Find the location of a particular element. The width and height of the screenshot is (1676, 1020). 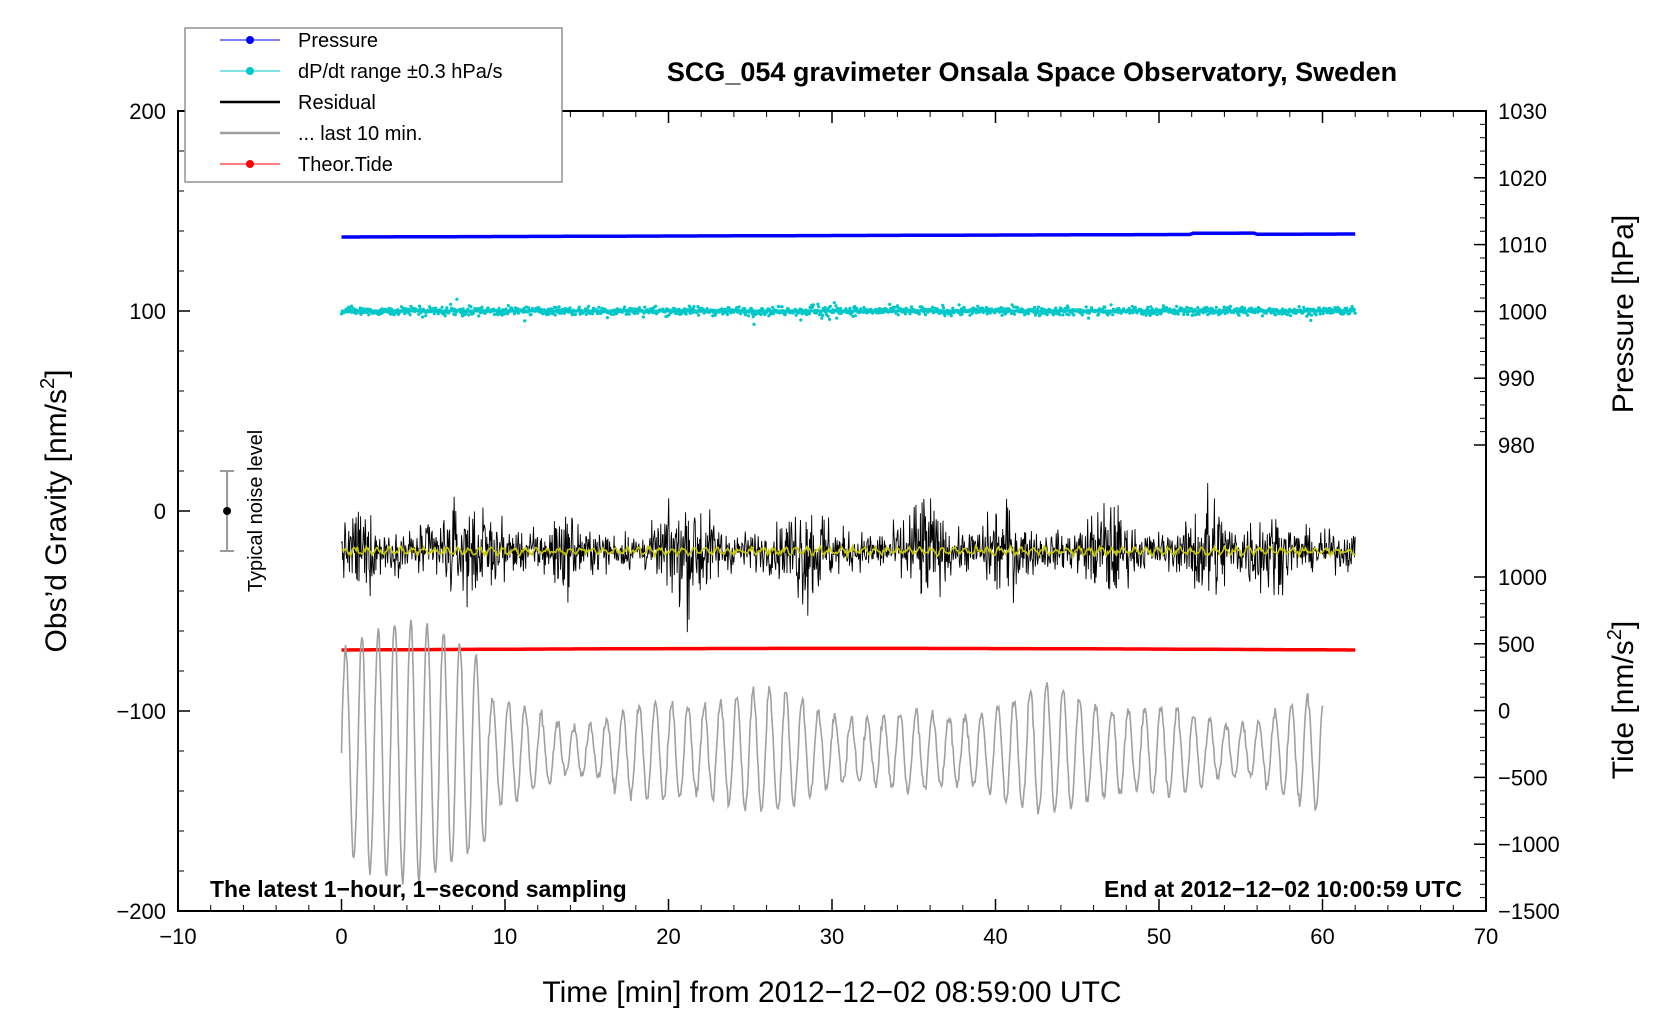

tide-tick-label: −1000 is located at coordinates (1529, 844).